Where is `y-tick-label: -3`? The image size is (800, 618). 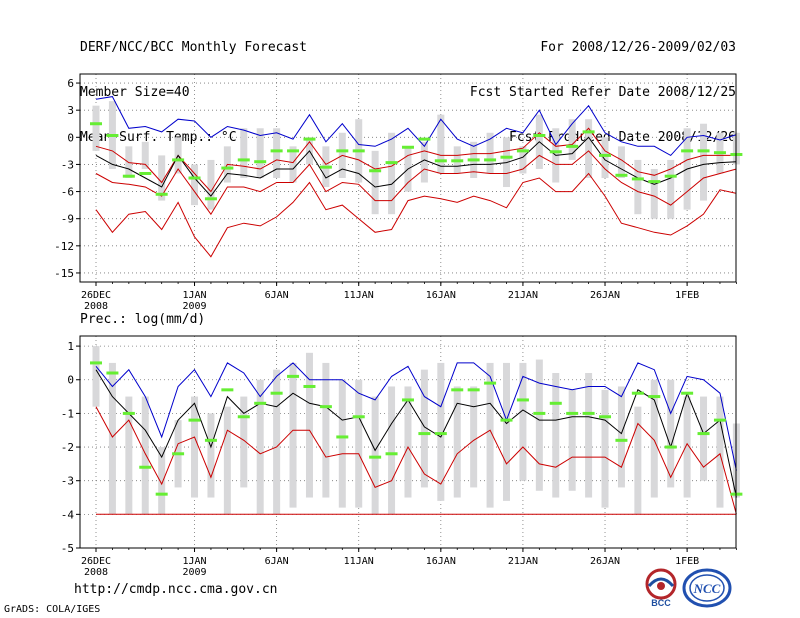
y-tick-label: -3 is located at coordinates (67, 481).